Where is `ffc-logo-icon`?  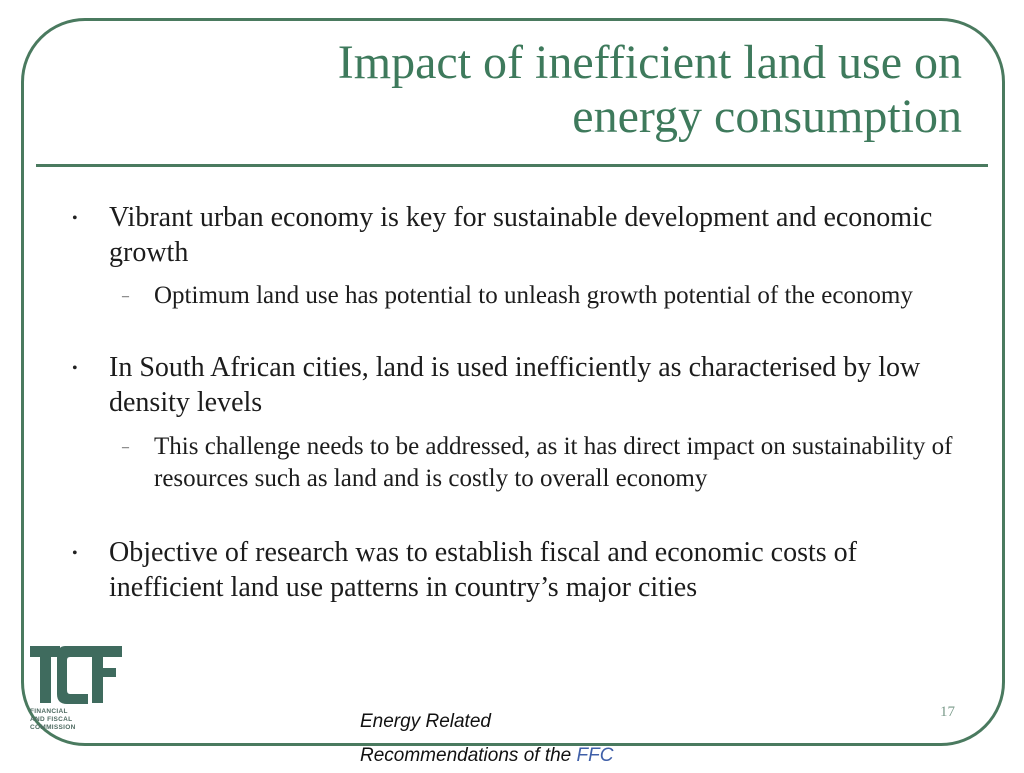 ffc-logo-icon is located at coordinates (76, 675).